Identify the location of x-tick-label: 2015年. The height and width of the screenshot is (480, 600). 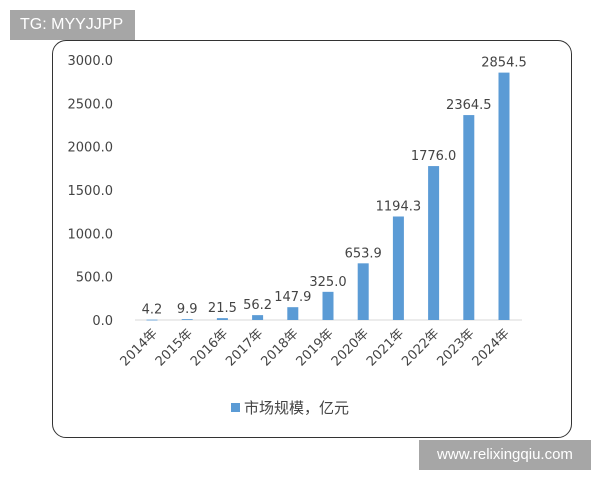
(174, 347).